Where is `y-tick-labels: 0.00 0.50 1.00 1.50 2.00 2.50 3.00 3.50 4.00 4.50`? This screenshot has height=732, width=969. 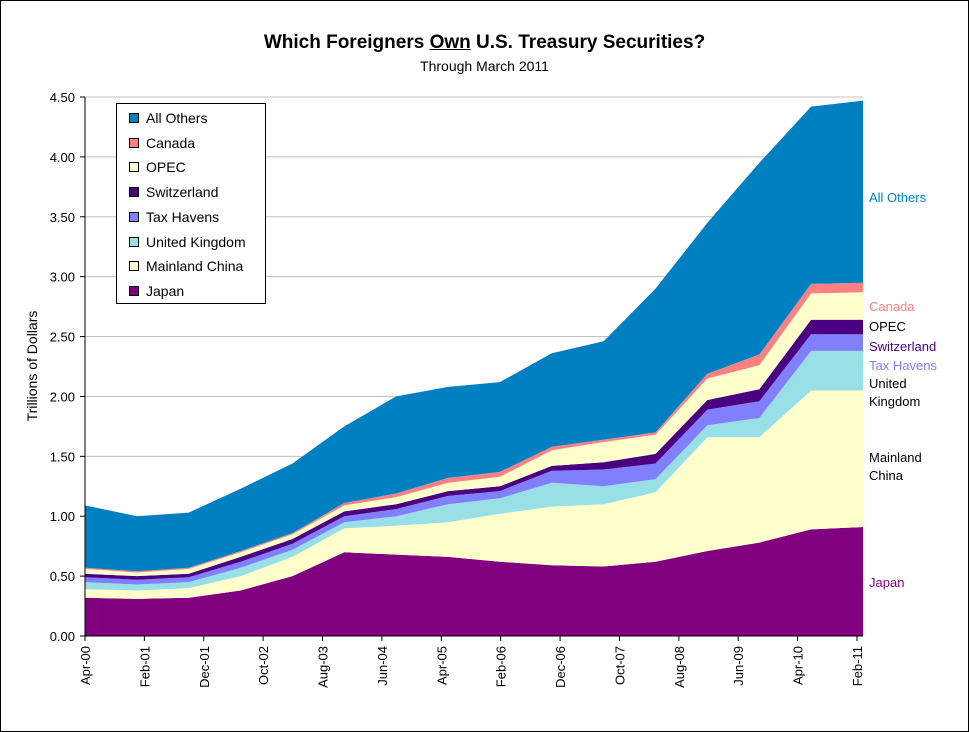 y-tick-labels: 0.00 0.50 1.00 1.50 2.00 2.50 3.00 3.50 4.00 4.50 is located at coordinates (67, 367).